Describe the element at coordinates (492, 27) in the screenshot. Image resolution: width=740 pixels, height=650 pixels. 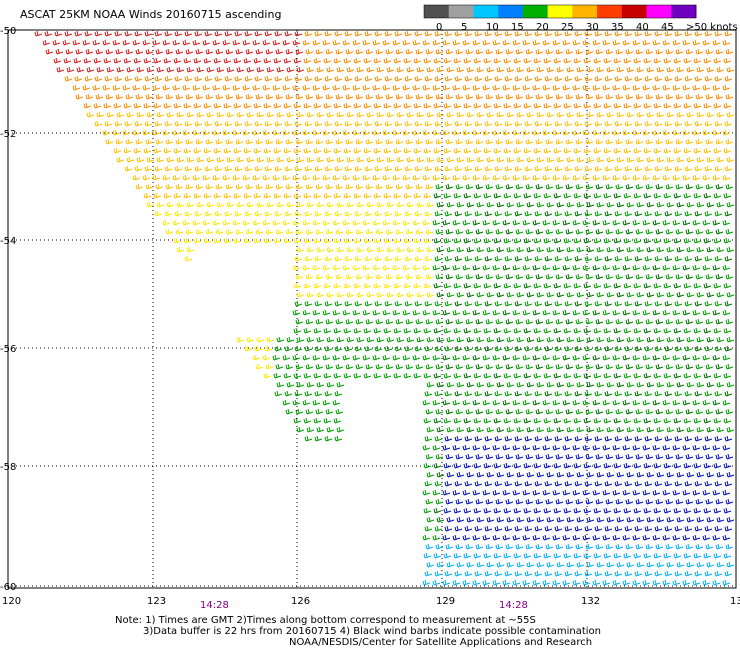
I see `legend-tick-label: 10` at that location.